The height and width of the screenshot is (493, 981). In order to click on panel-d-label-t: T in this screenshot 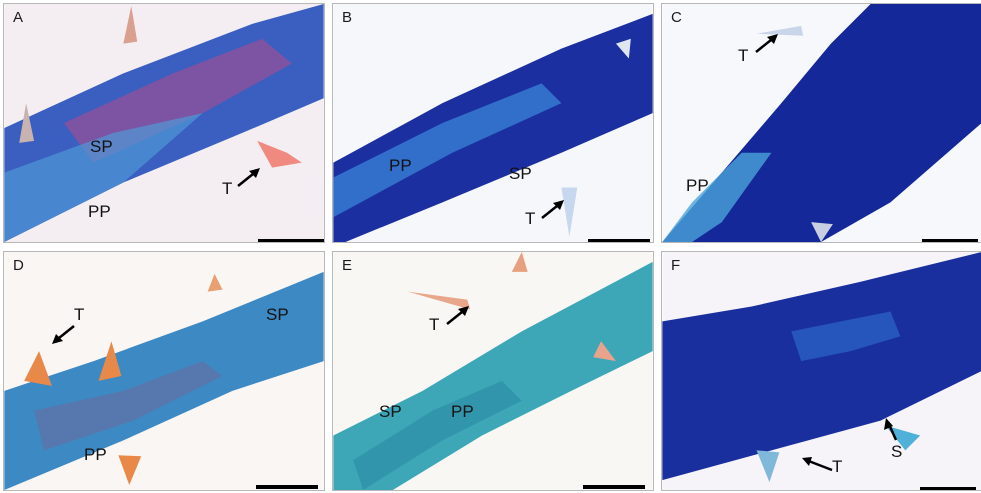, I will do `click(79, 314)`.